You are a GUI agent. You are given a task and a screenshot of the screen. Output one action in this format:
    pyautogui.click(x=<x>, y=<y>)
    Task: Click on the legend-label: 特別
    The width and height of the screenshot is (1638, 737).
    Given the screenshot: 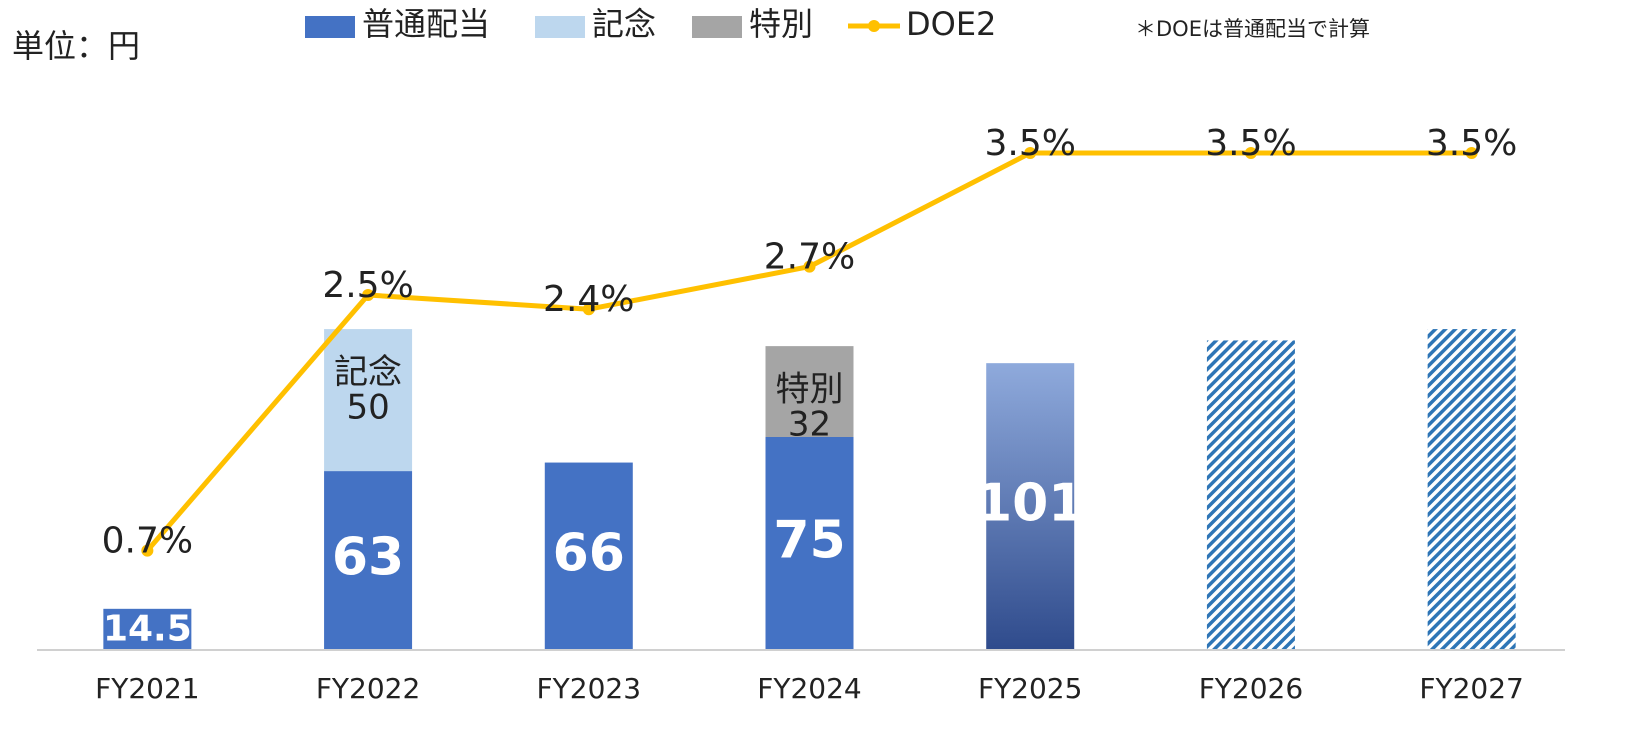 What is the action you would take?
    pyautogui.click(x=781, y=24)
    